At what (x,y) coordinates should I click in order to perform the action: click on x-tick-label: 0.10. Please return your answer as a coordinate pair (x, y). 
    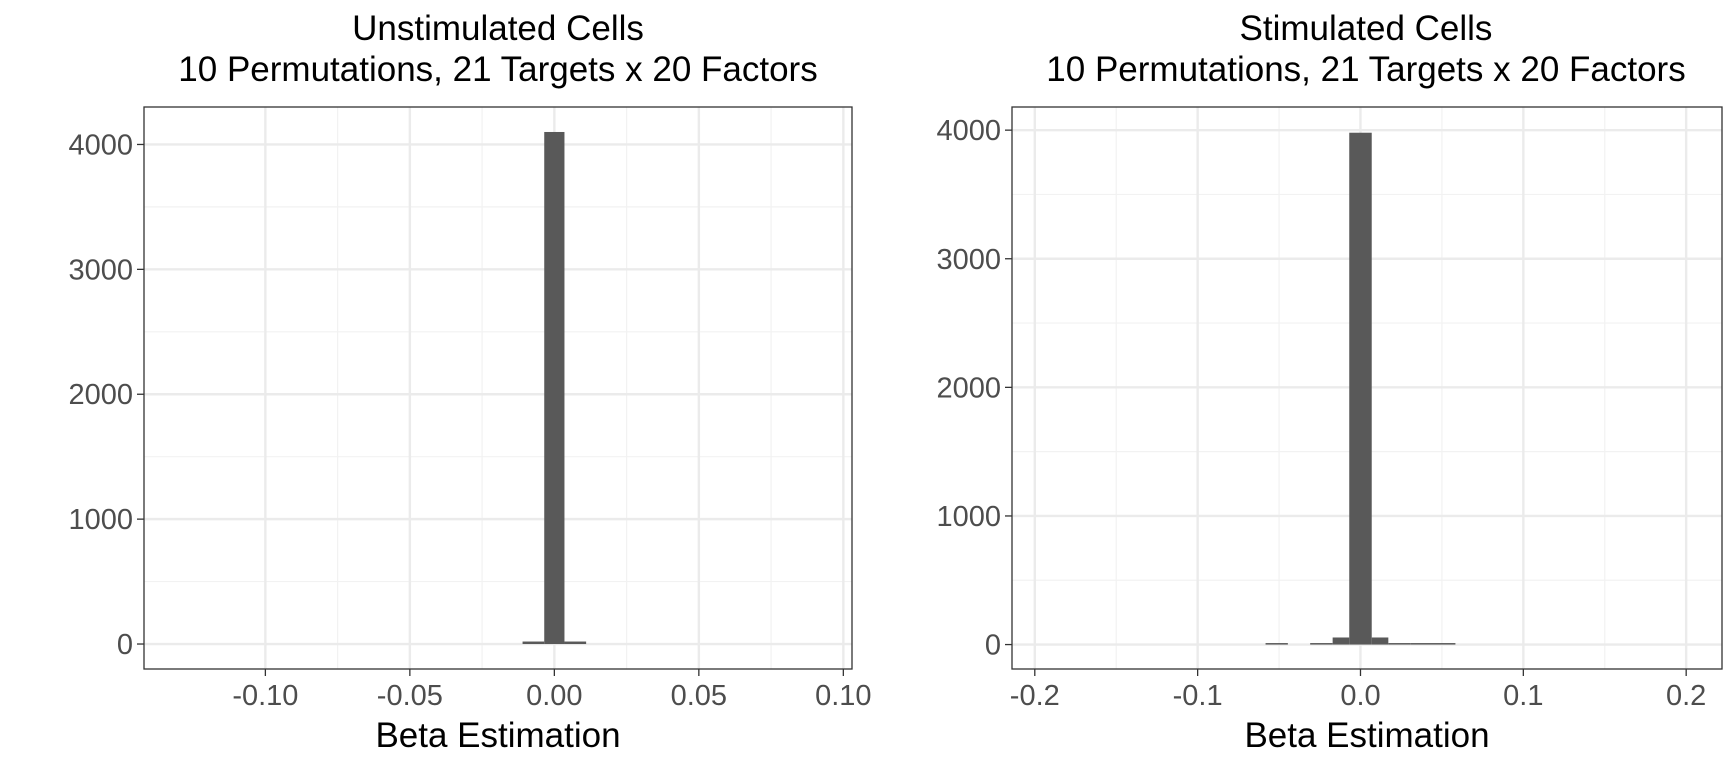
    Looking at the image, I should click on (843, 696).